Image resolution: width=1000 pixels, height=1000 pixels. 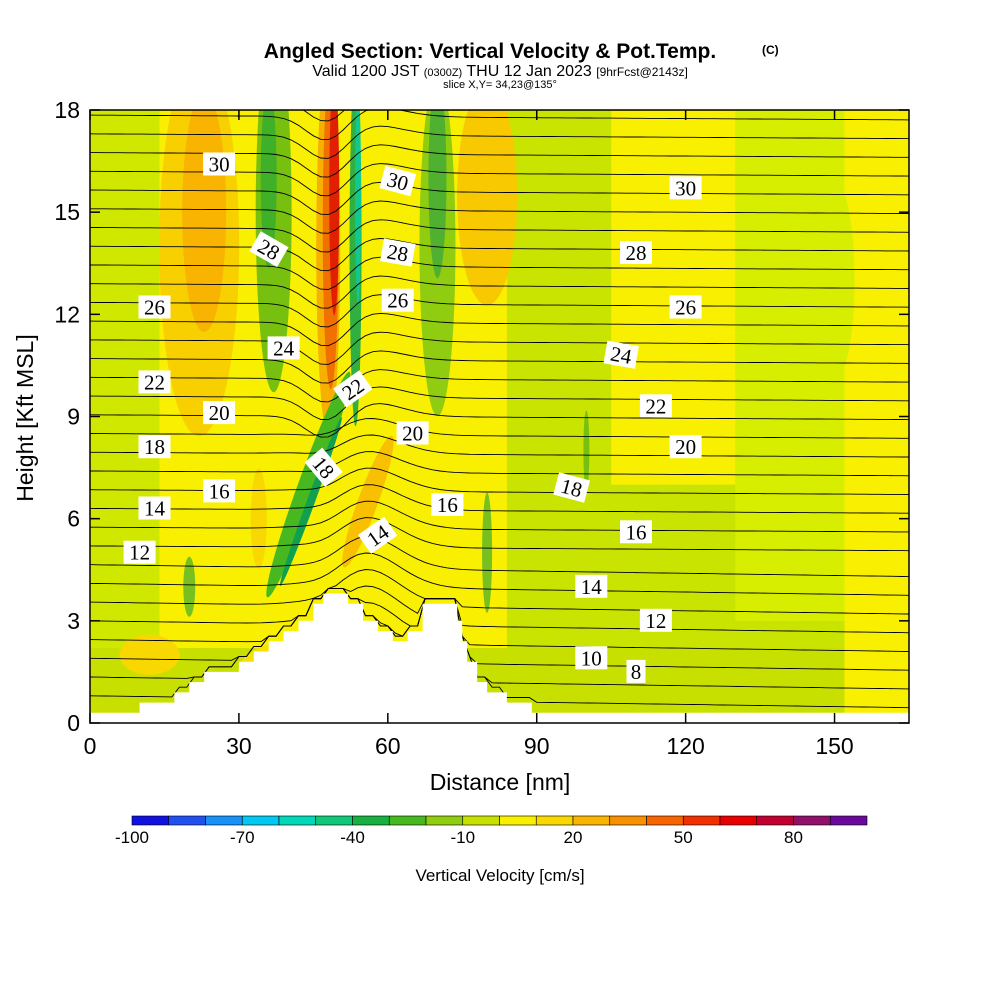 I want to click on y-tick-label: 9, so click(x=73, y=417).